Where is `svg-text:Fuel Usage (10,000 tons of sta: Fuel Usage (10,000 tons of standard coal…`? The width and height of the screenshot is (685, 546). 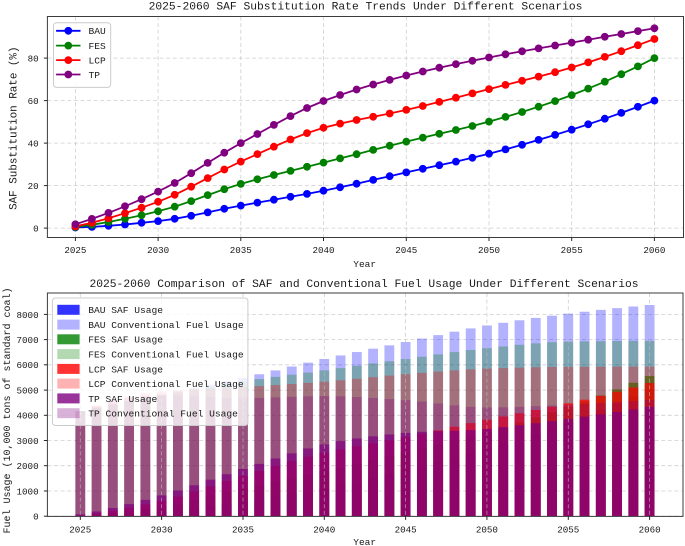
svg-text:Fuel Usage (10,000 tons of sta: Fuel Usage (10,000 tons of standard coal… is located at coordinates (8, 410).